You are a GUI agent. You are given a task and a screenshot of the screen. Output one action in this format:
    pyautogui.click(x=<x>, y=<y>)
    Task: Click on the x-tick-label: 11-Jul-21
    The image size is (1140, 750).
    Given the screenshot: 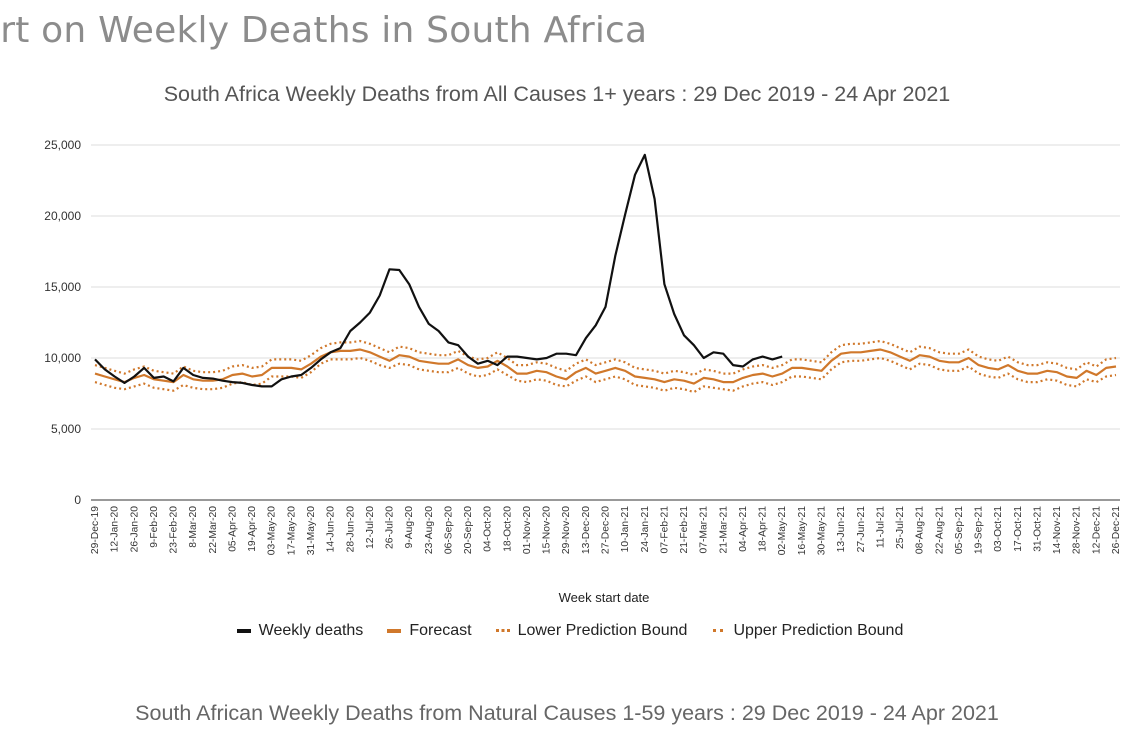 What is the action you would take?
    pyautogui.click(x=880, y=527)
    